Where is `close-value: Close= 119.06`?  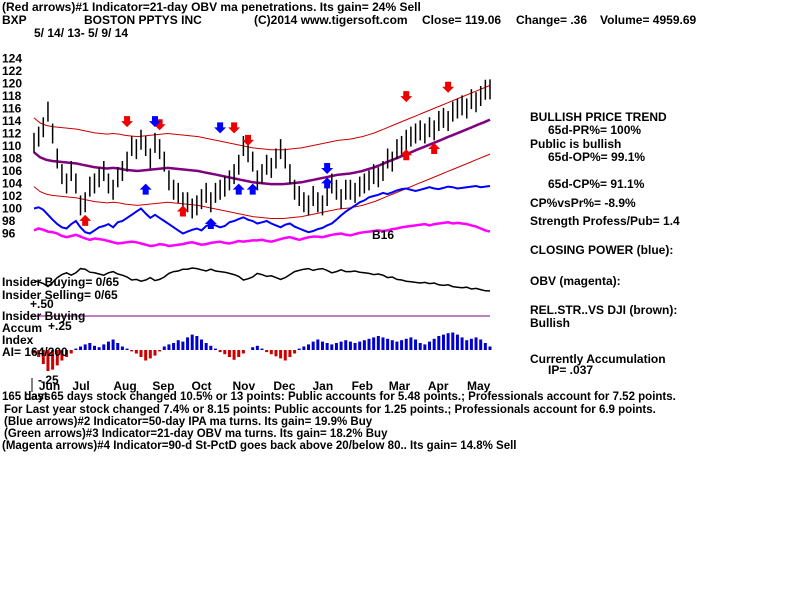 close-value: Close= 119.06 is located at coordinates (462, 20).